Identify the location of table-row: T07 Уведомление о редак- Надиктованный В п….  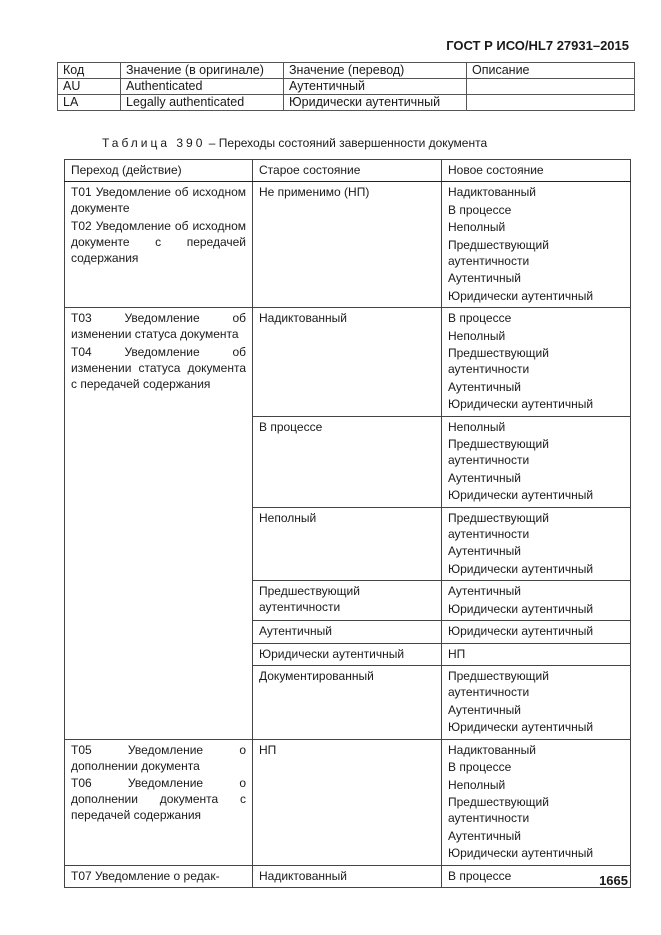
(347, 876).